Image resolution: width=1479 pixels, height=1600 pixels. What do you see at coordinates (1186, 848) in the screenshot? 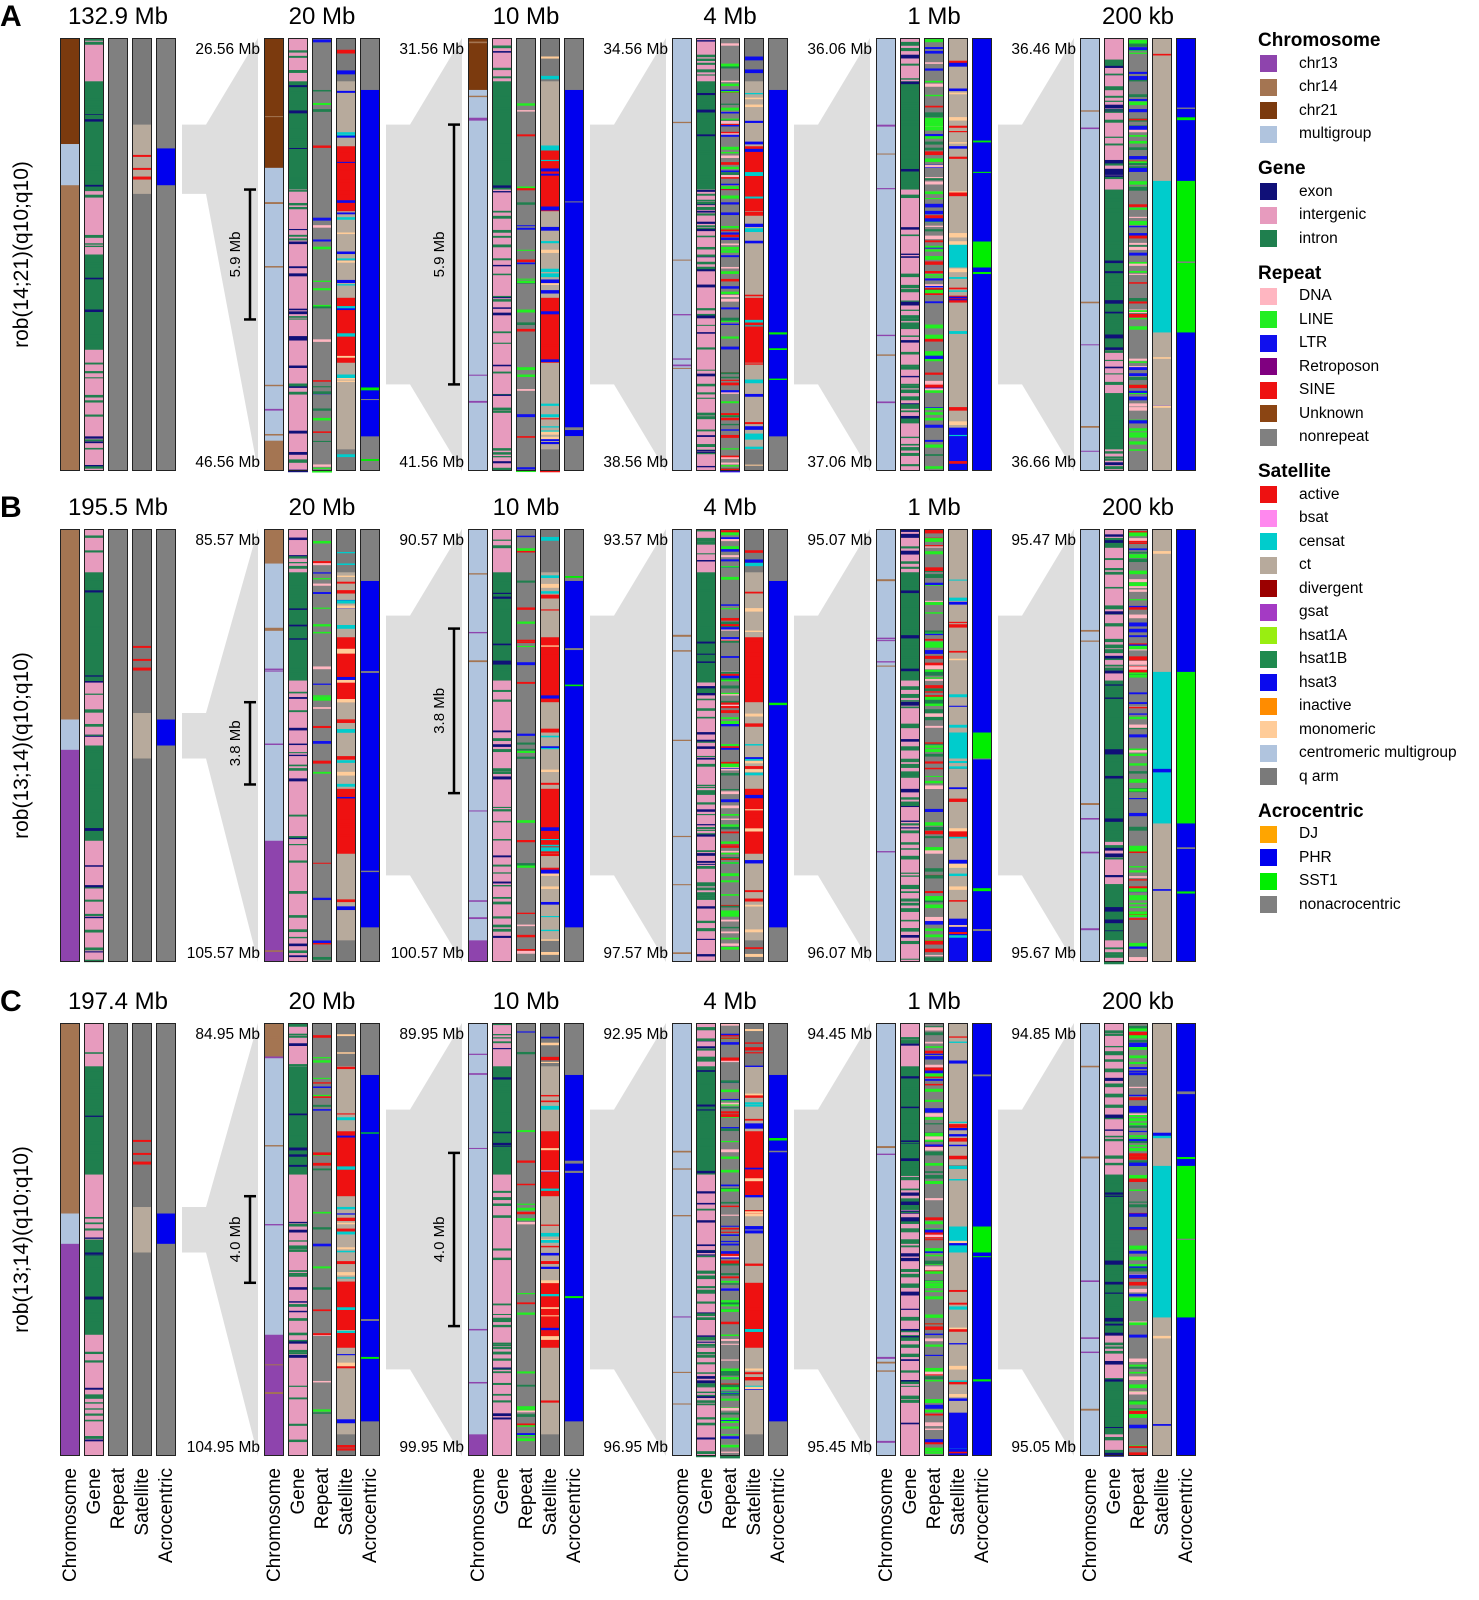
I see `acrocentric-track-feature` at bounding box center [1186, 848].